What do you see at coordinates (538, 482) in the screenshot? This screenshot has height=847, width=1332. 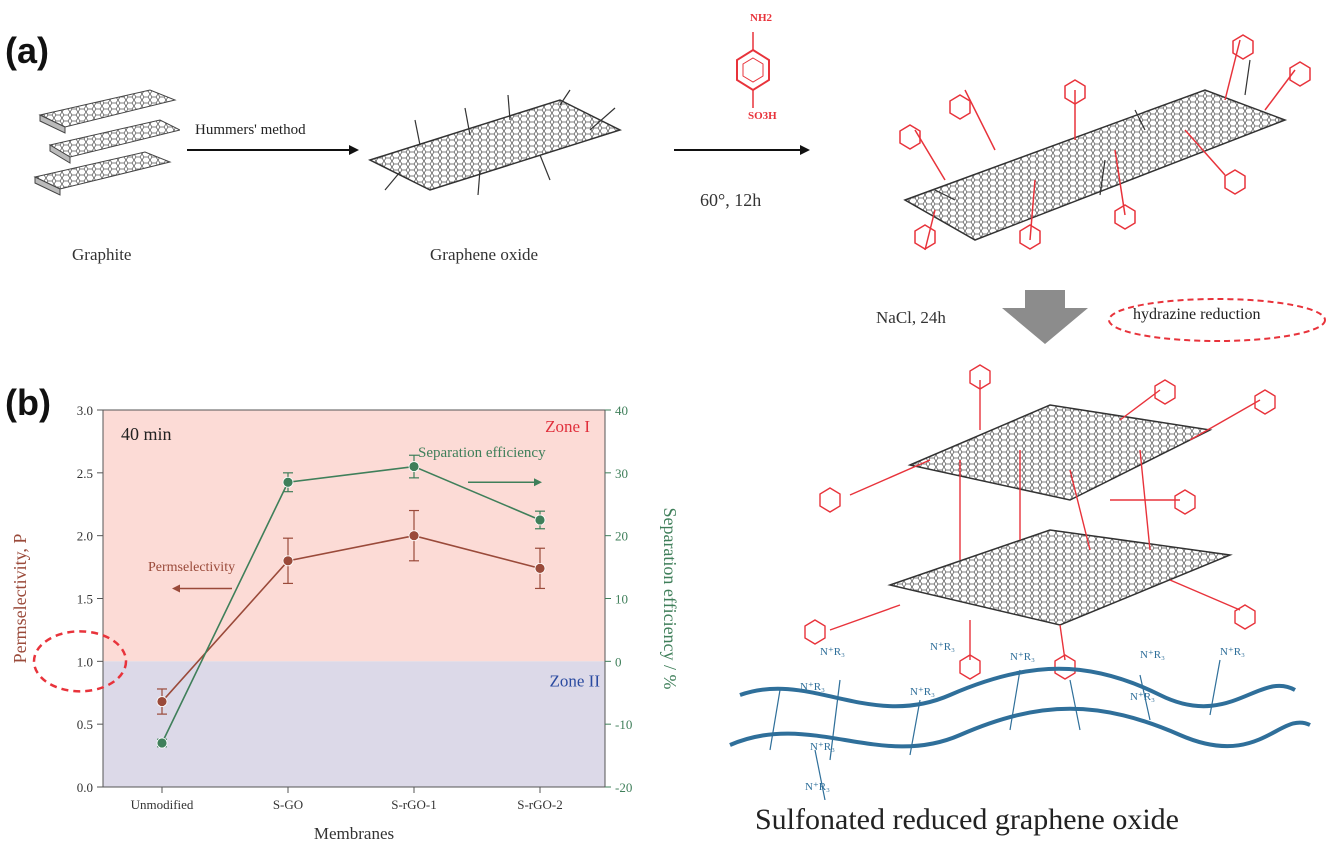 I see `separation-arrow-head` at bounding box center [538, 482].